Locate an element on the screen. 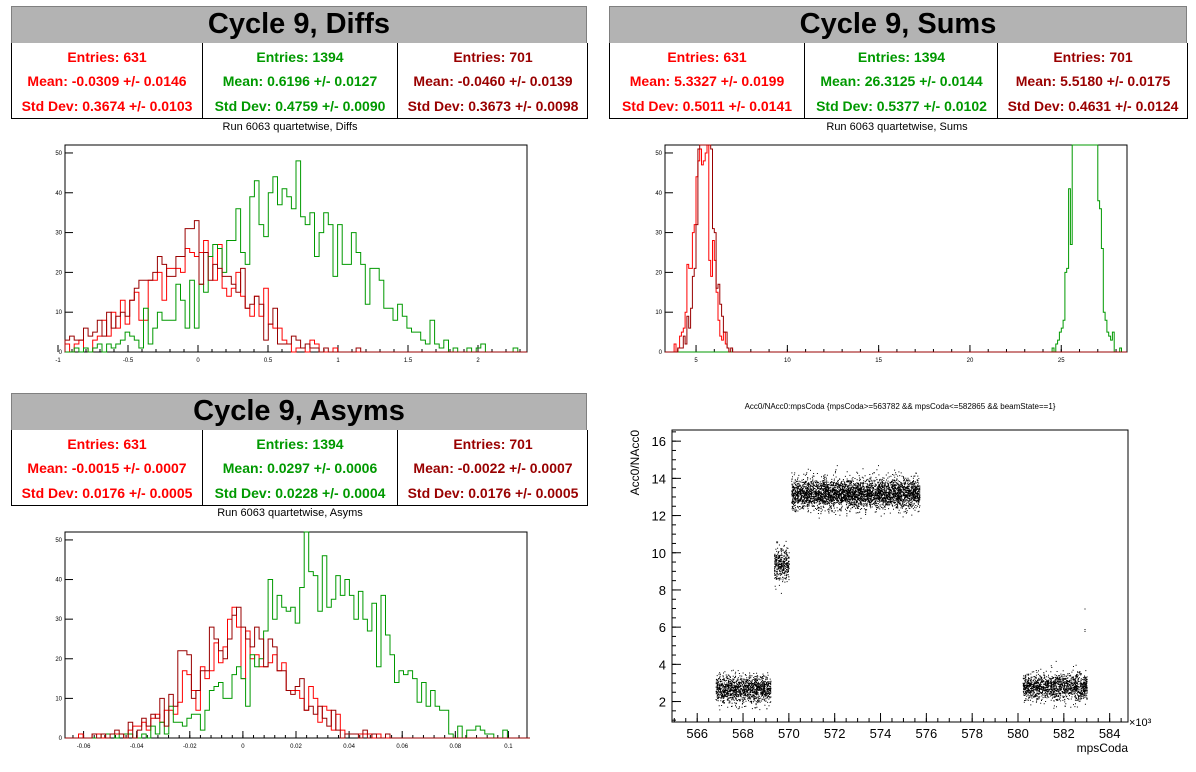 The image size is (1196, 772). stat-stddev: Std Dev: 0.5011 +/- 0.0141 is located at coordinates (707, 106).